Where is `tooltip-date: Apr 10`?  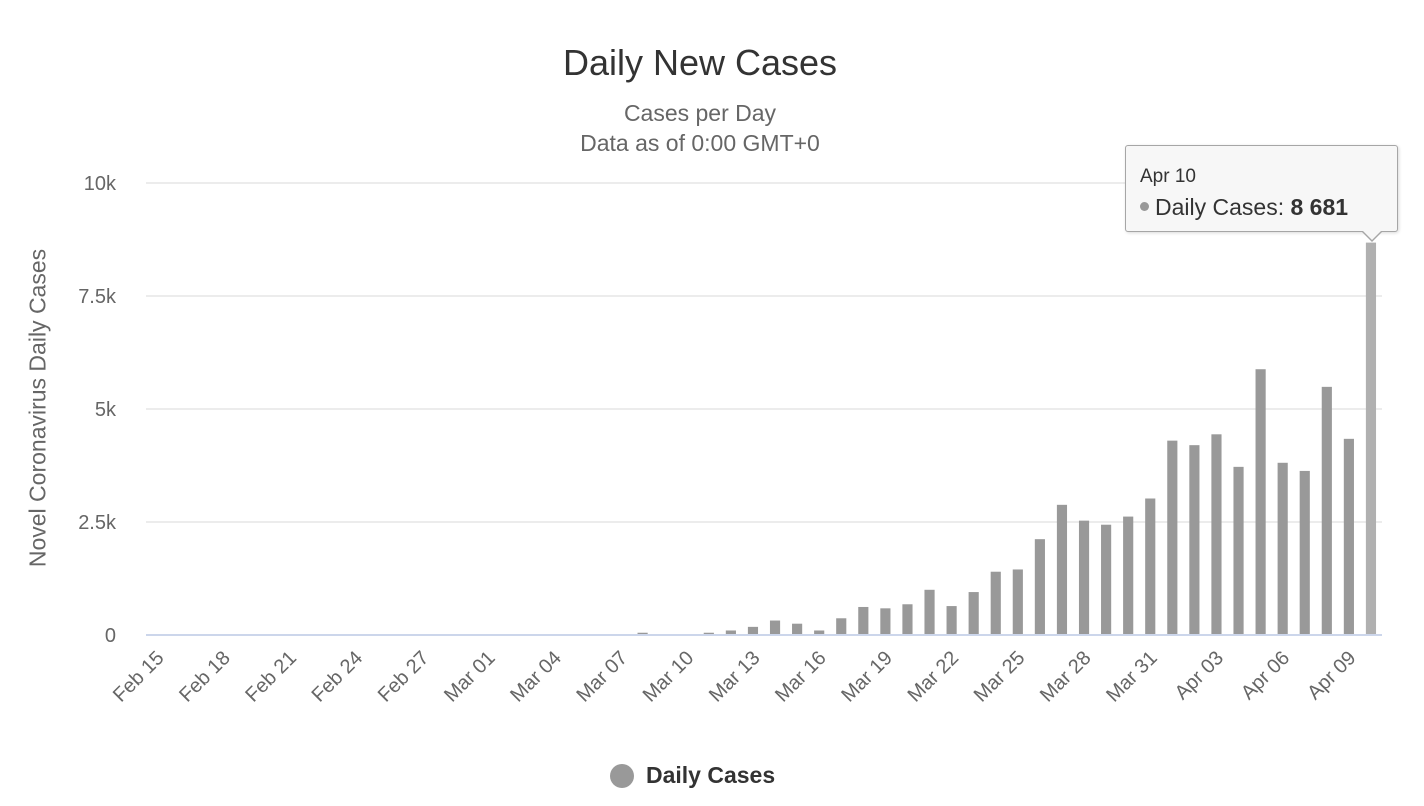
tooltip-date: Apr 10 is located at coordinates (1168, 176).